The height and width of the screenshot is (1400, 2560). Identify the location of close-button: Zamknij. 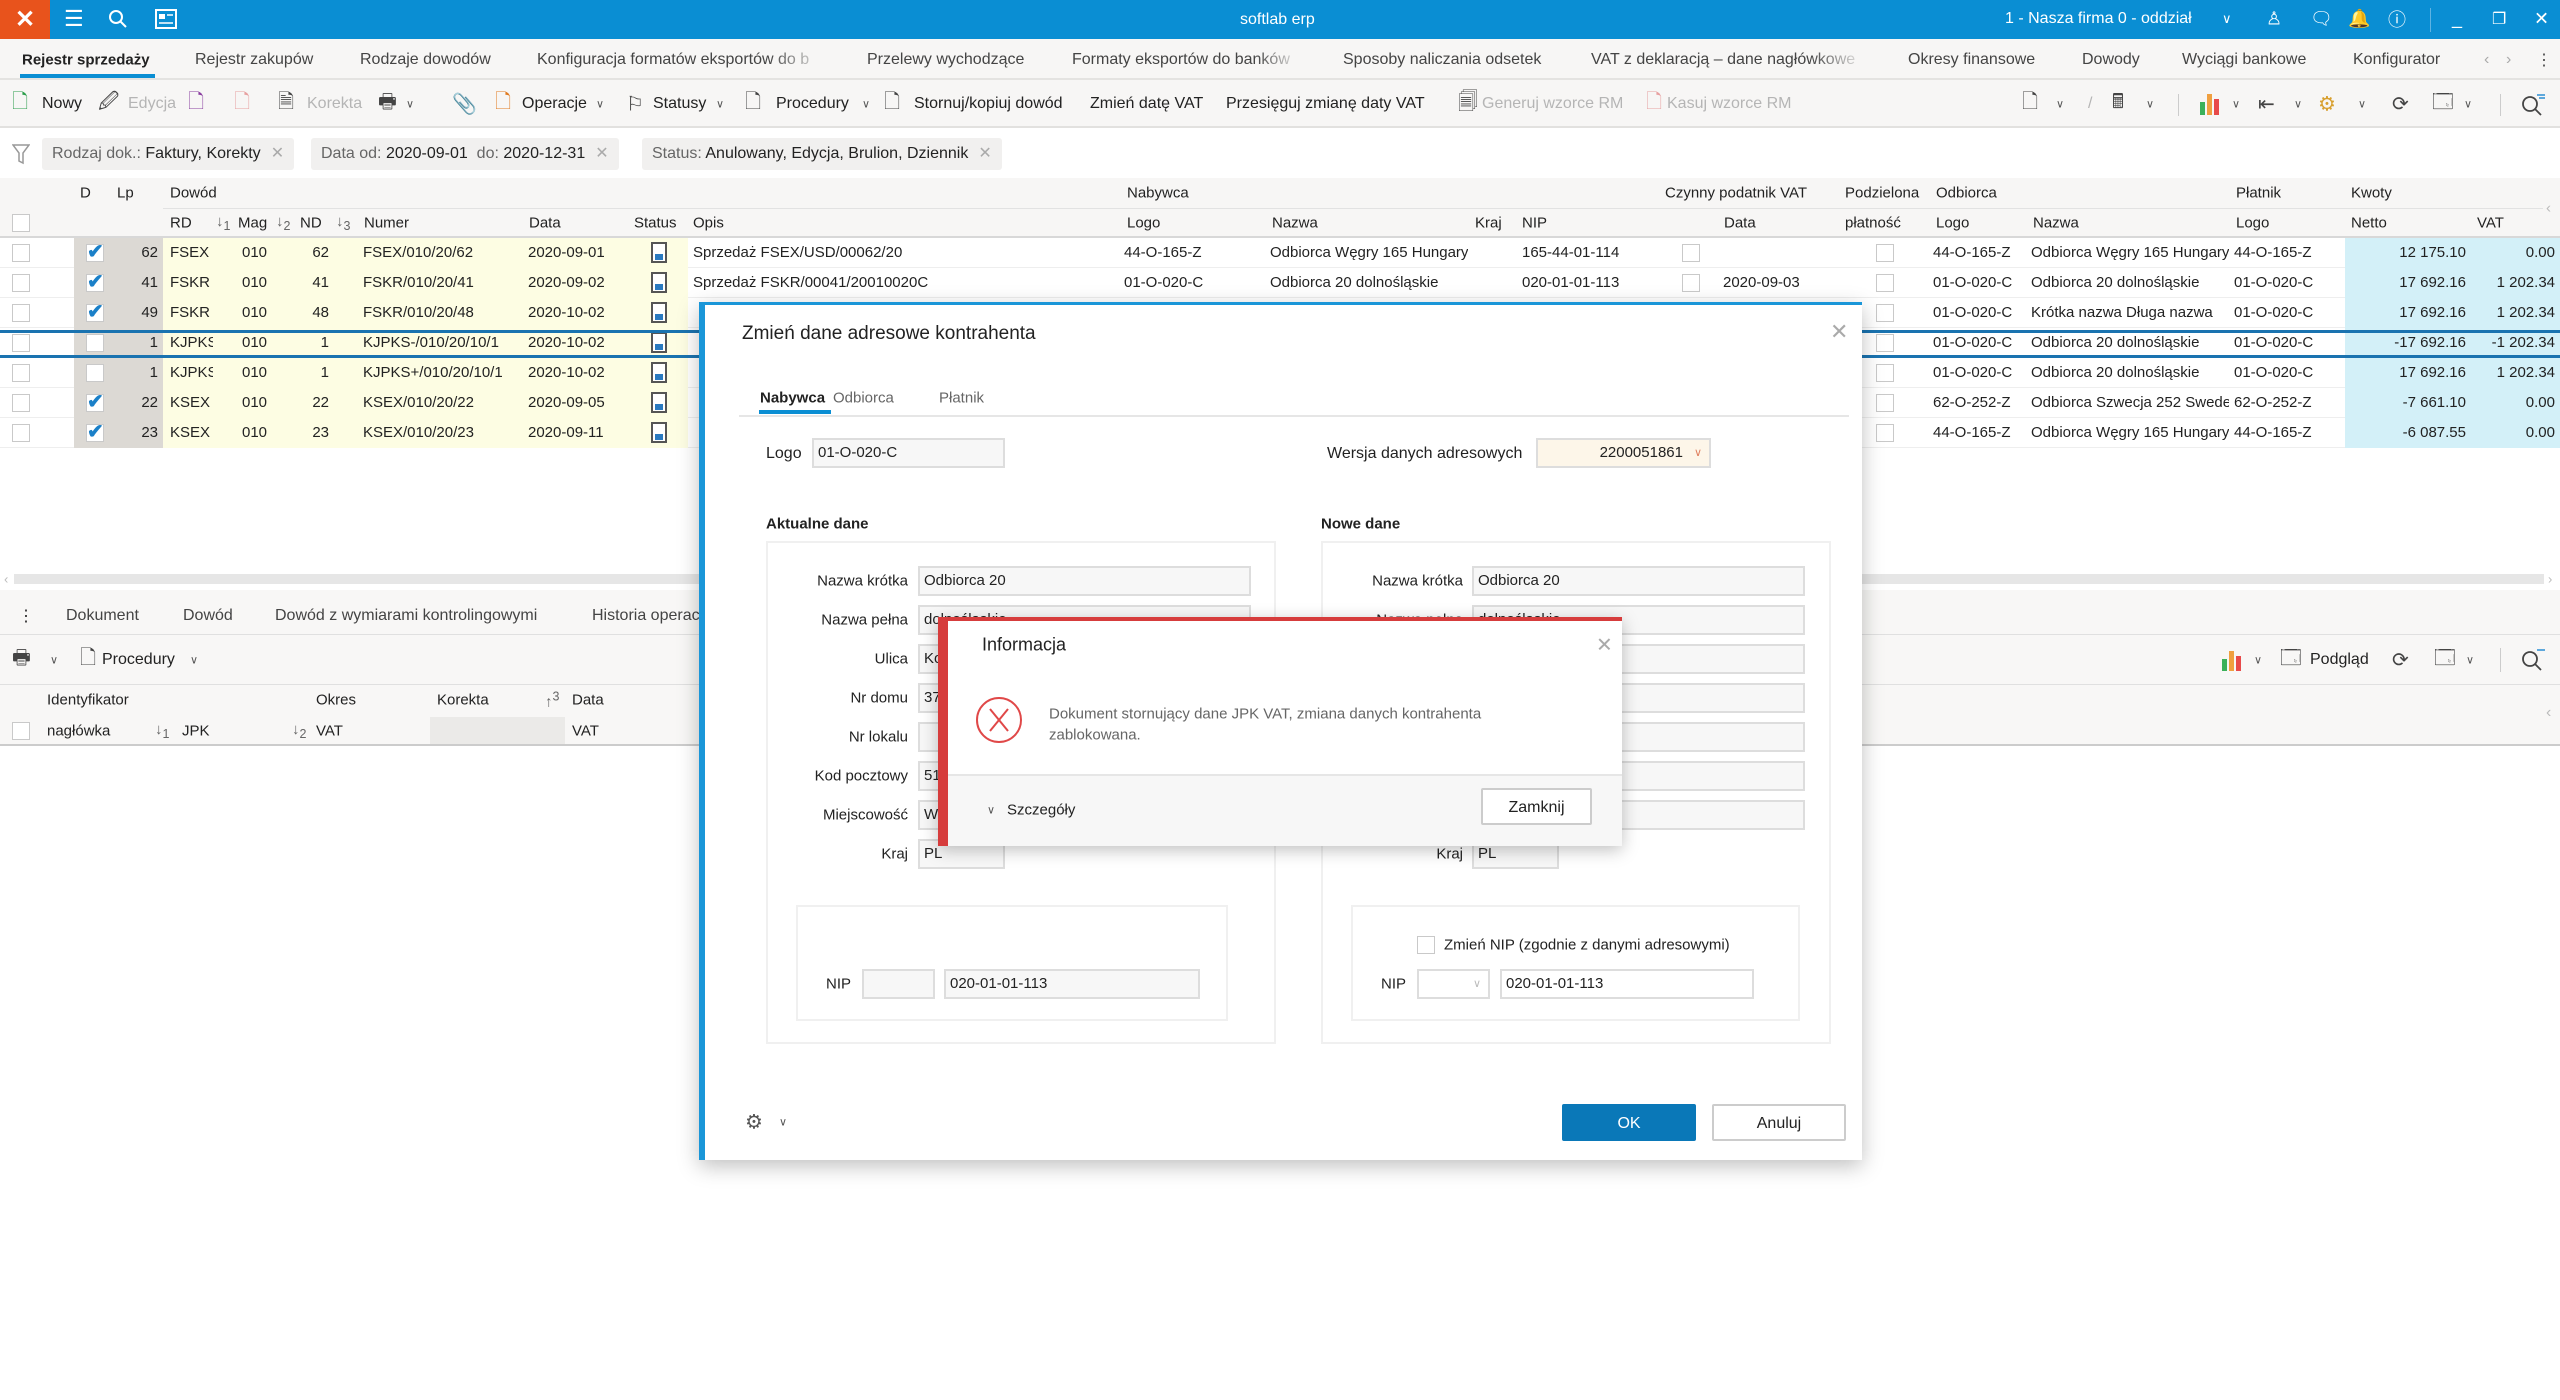
(1536, 806).